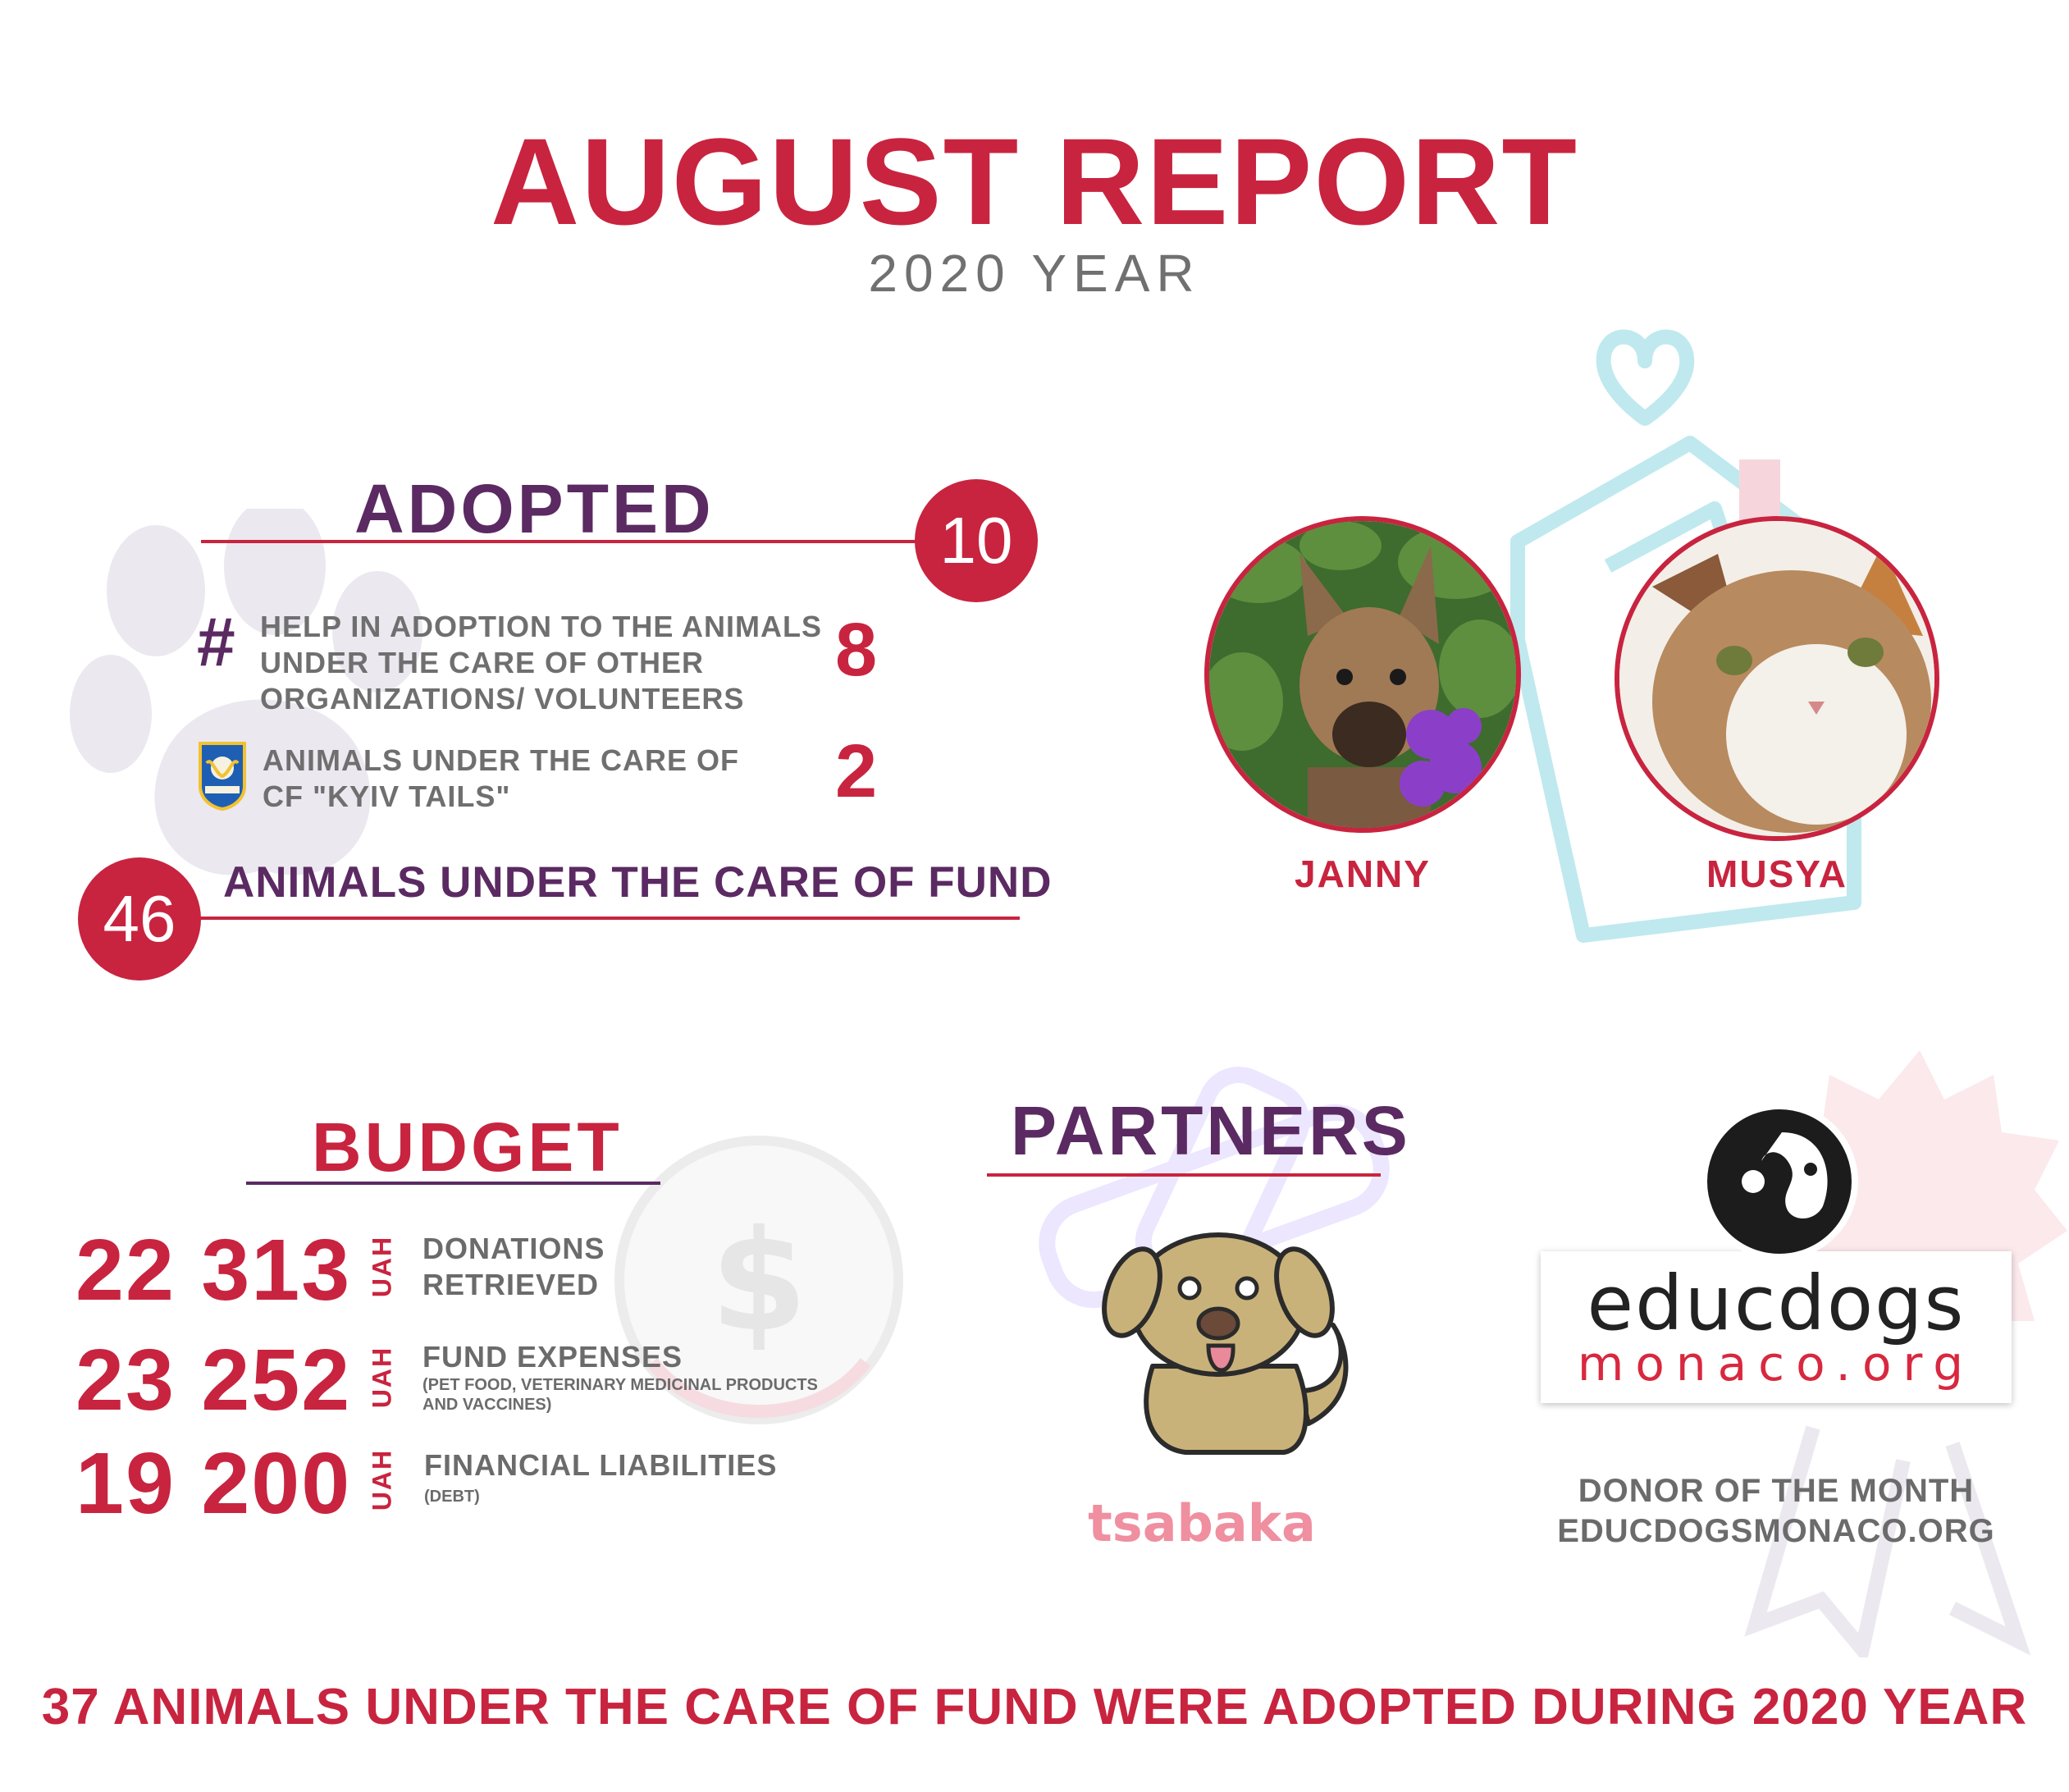  Describe the element at coordinates (467, 1147) in the screenshot. I see `budget-heading: BUDGET` at that location.